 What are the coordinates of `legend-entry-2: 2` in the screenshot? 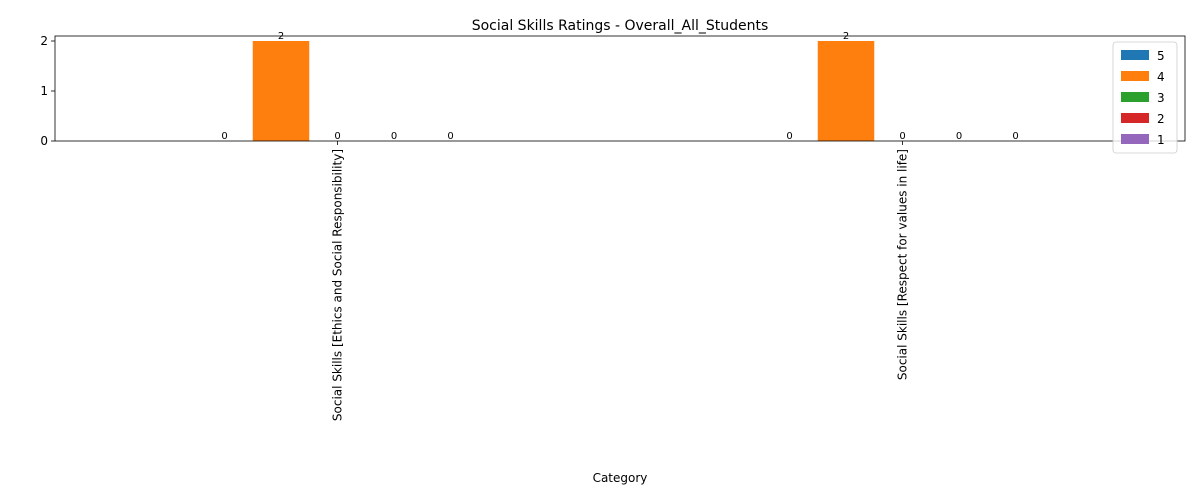 It's located at (1161, 119).